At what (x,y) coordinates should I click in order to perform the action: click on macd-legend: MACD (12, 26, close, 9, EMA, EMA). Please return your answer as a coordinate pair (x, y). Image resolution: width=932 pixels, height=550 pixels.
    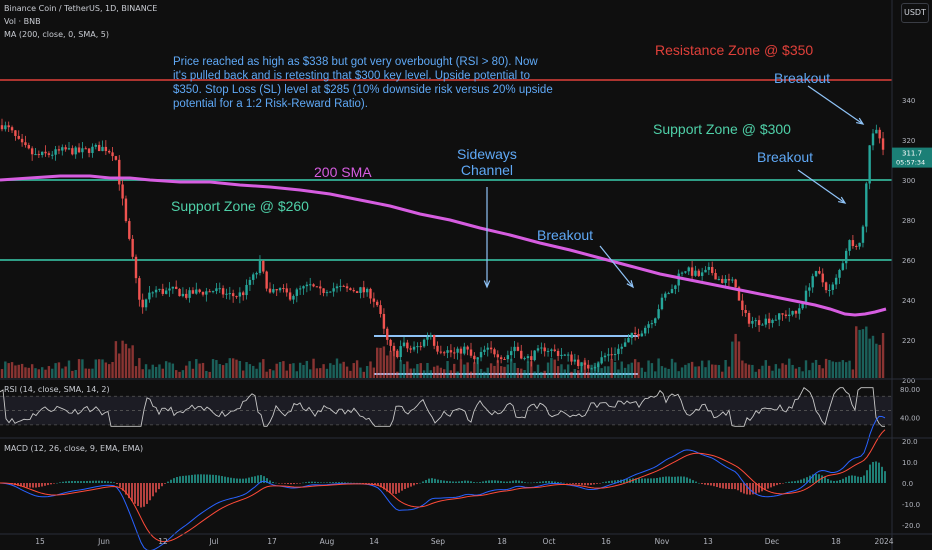
    Looking at the image, I should click on (74, 448).